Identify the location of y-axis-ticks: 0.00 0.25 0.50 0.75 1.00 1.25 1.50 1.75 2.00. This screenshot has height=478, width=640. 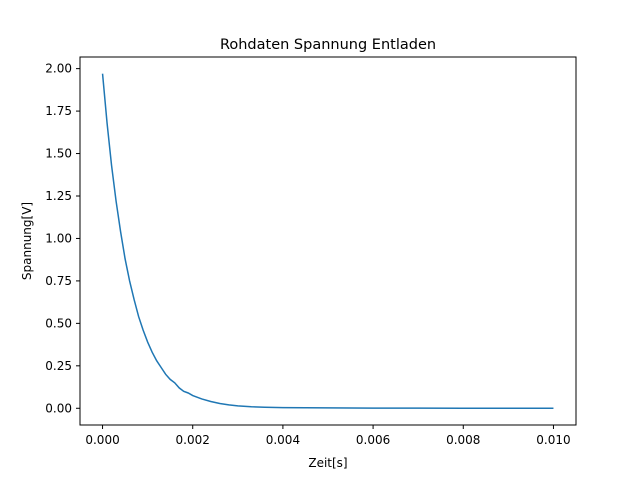
(62, 238).